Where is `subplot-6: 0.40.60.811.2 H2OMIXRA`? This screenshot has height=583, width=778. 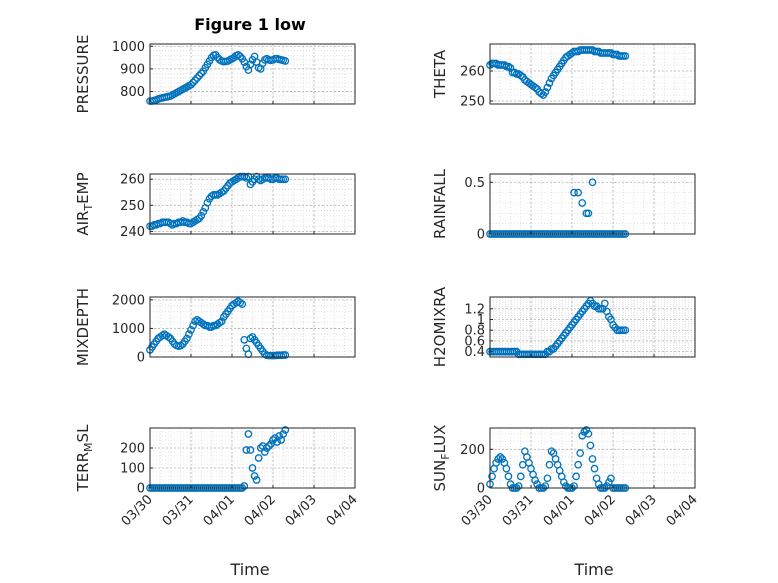 subplot-6: 0.40.60.811.2 H2OMIXRA is located at coordinates (563, 326).